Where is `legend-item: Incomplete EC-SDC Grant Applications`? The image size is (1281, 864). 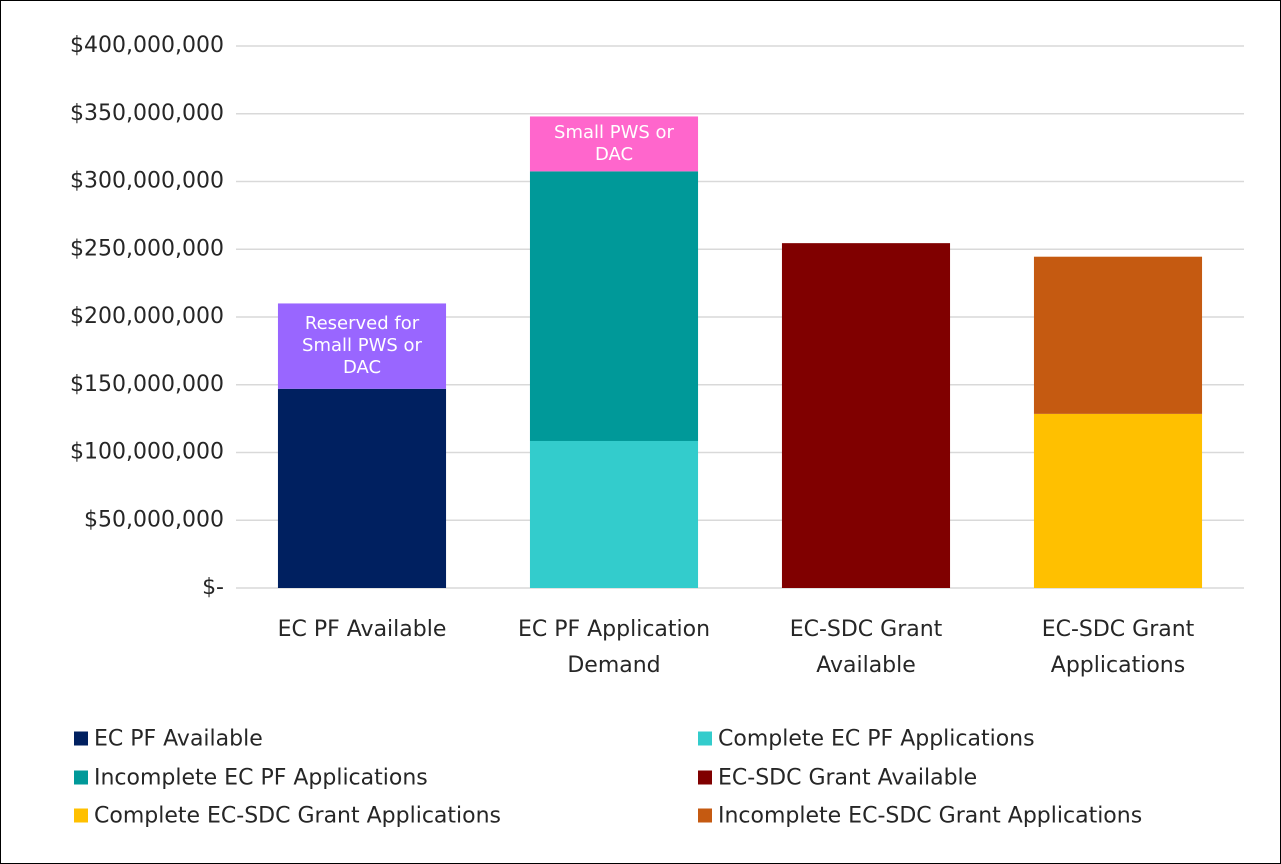
legend-item: Incomplete EC-SDC Grant Applications is located at coordinates (920, 816).